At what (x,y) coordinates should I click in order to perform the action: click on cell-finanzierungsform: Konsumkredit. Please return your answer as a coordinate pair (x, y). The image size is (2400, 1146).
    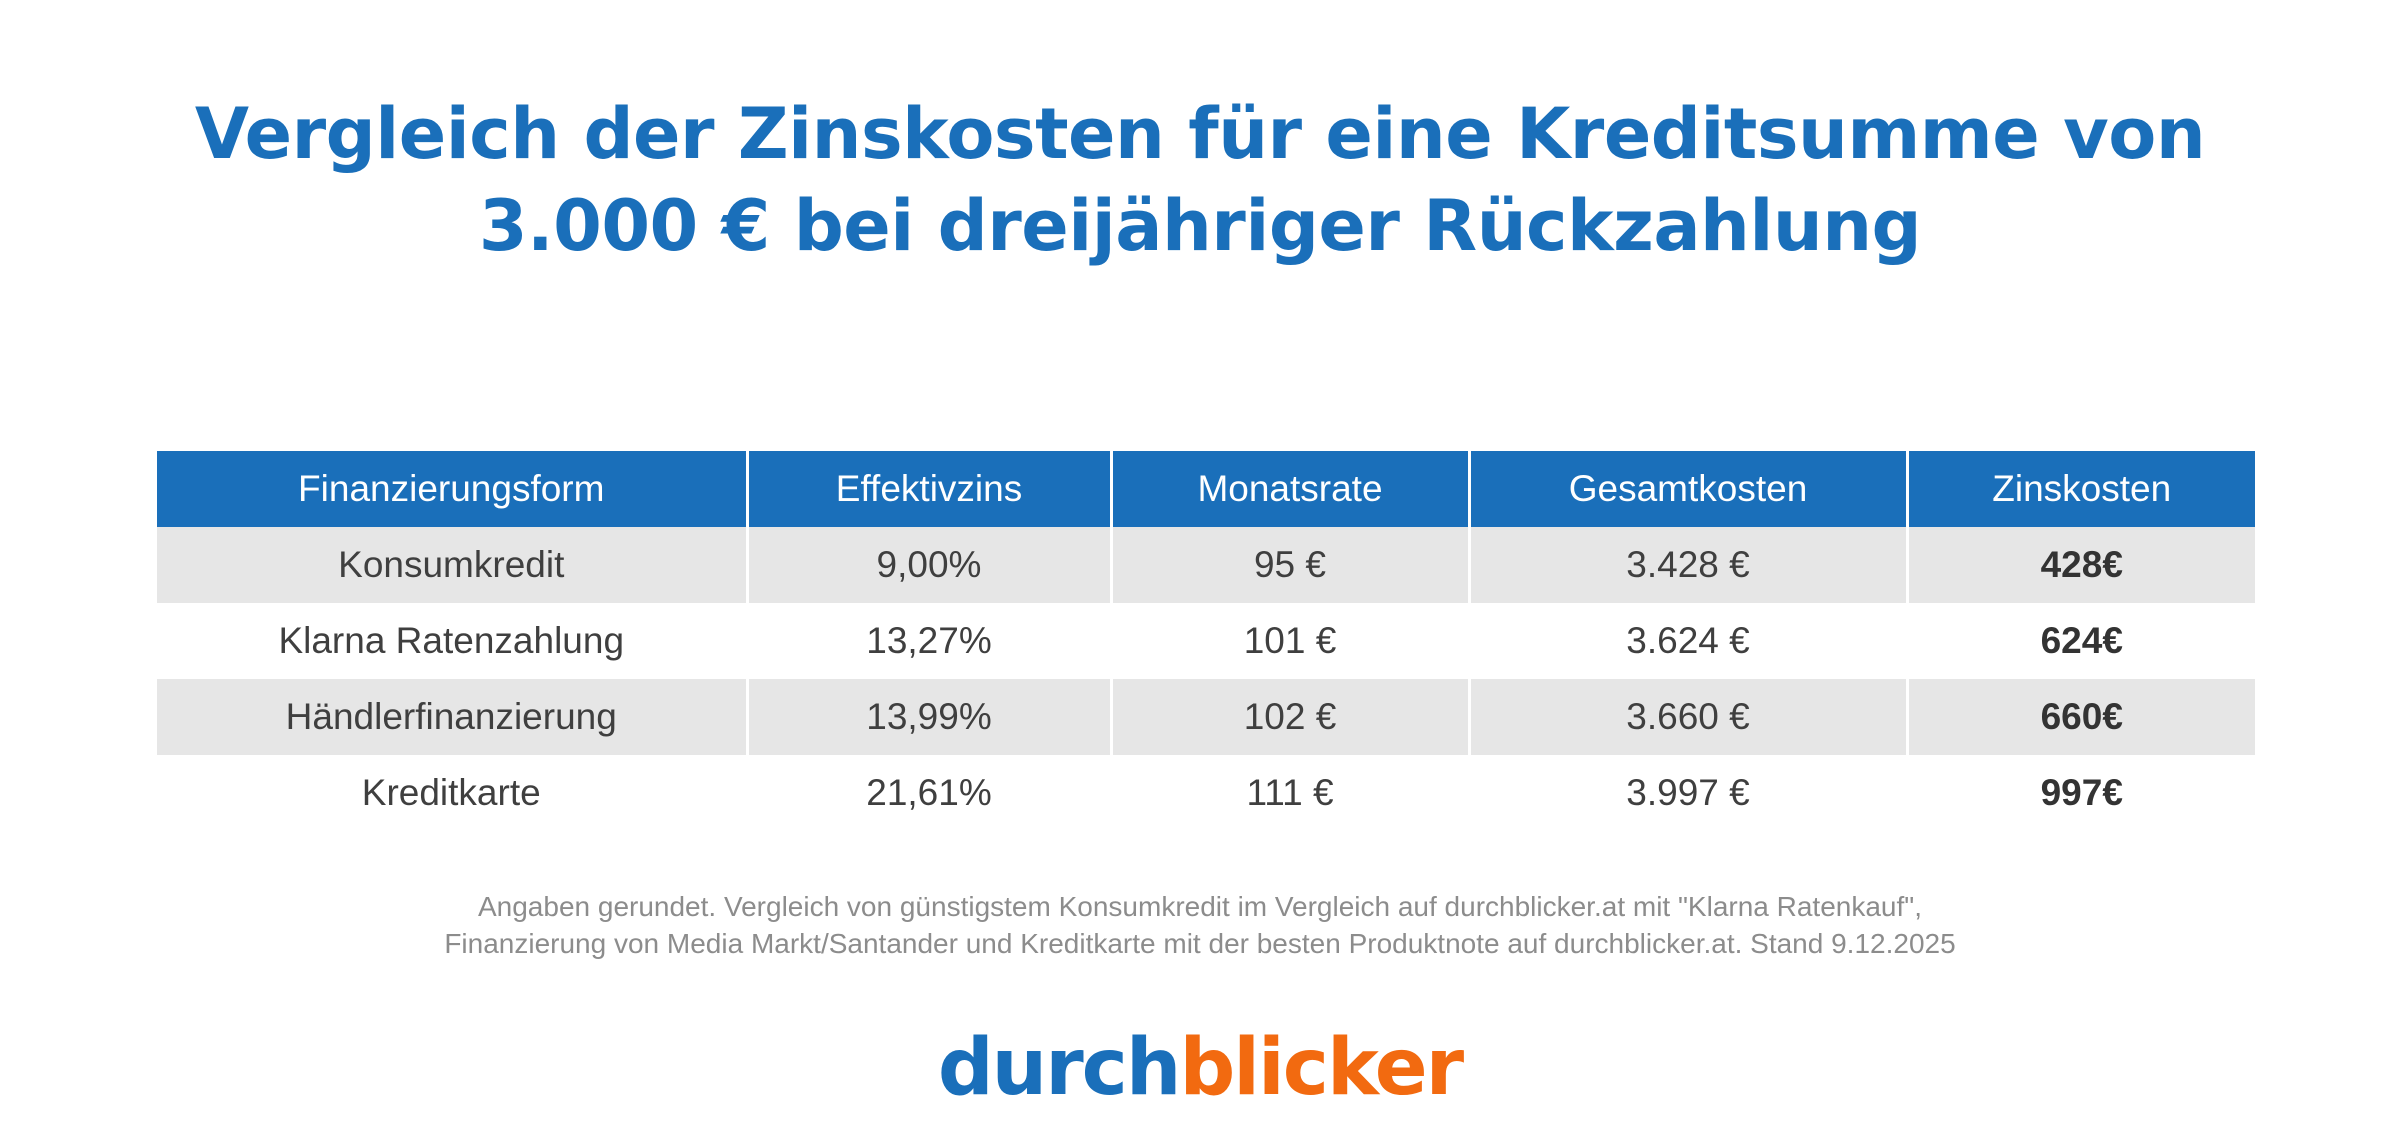
    Looking at the image, I should click on (452, 565).